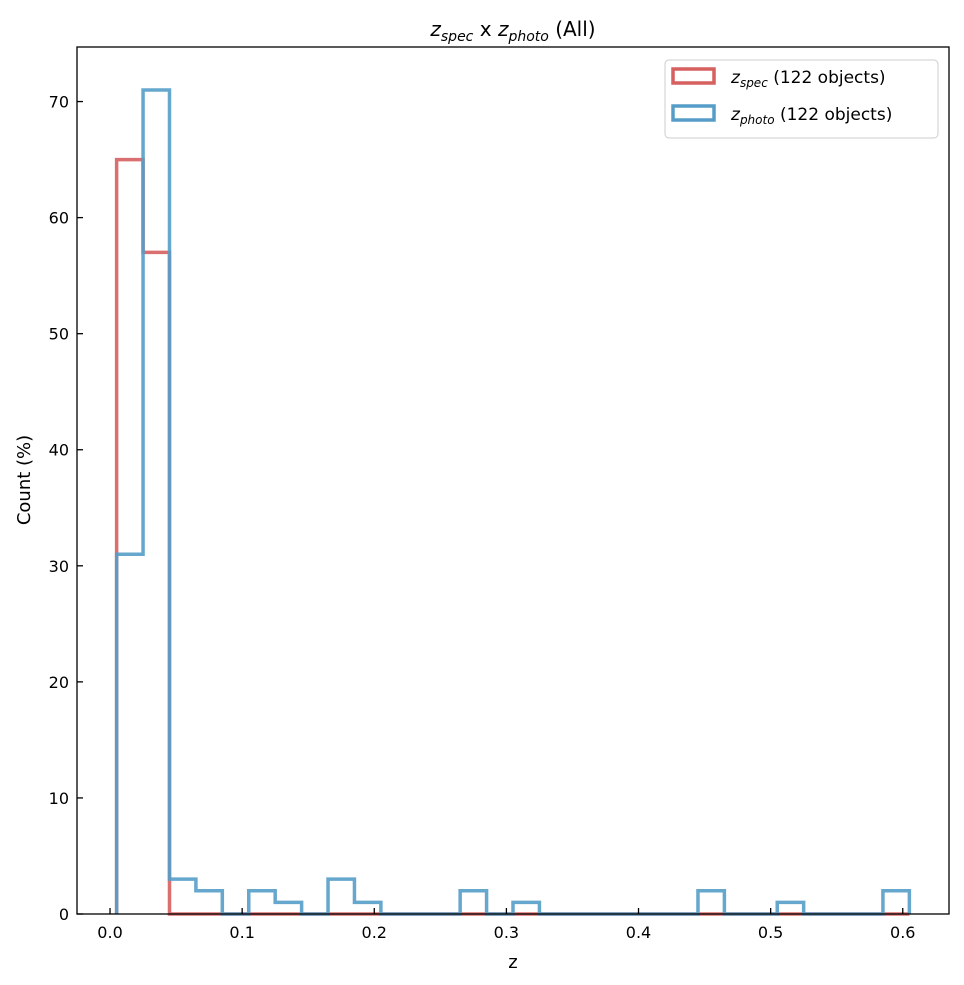 This screenshot has height=985, width=964. What do you see at coordinates (59, 450) in the screenshot?
I see `y-tick-label: 40` at bounding box center [59, 450].